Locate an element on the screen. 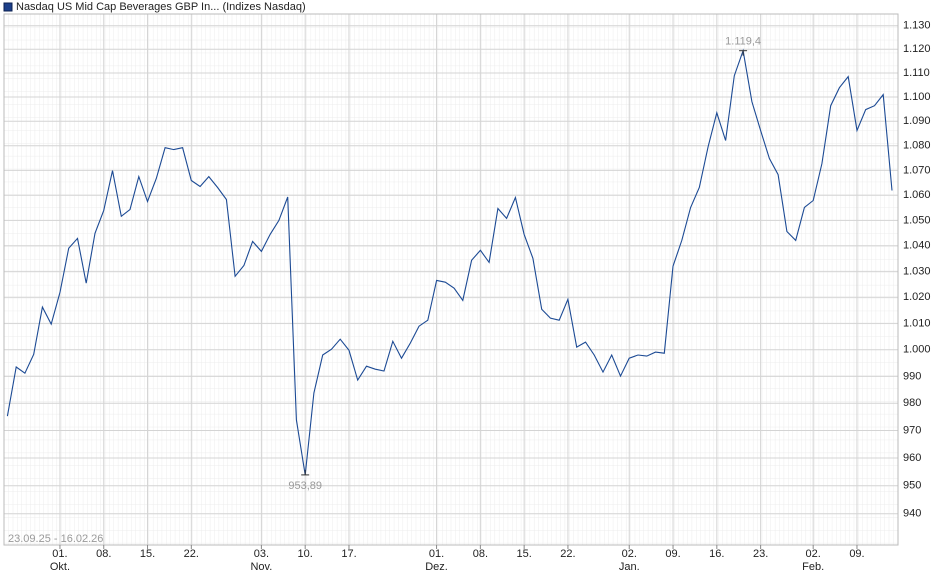 This screenshot has height=579, width=940. y-tick-label: 940 is located at coordinates (912, 514).